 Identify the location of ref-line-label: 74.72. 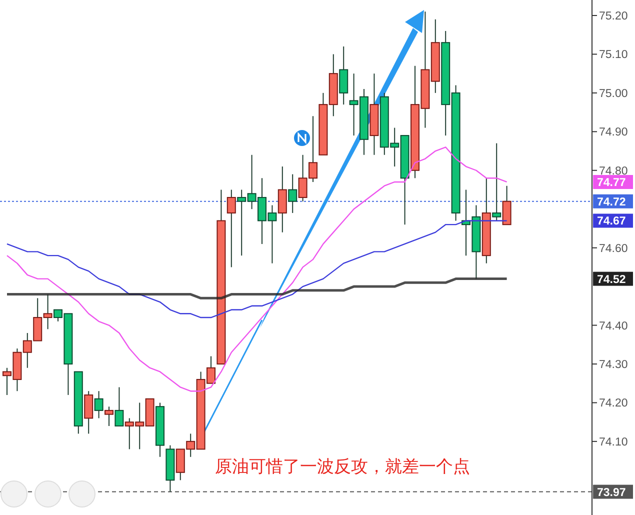
(611, 202).